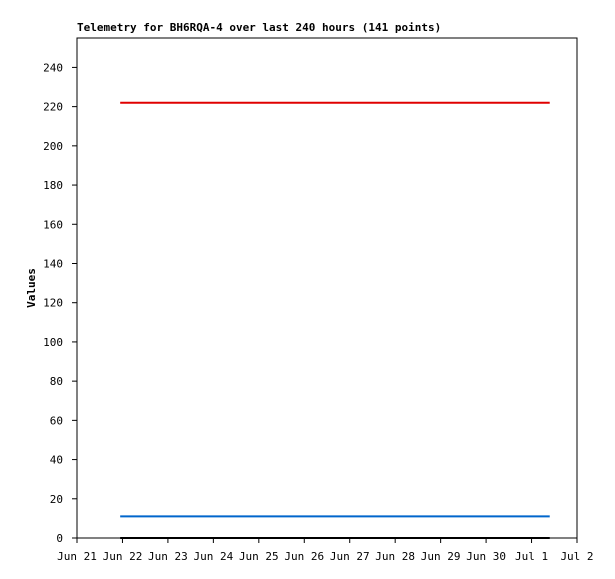  I want to click on x-tick-label: Jun 27, so click(350, 556).